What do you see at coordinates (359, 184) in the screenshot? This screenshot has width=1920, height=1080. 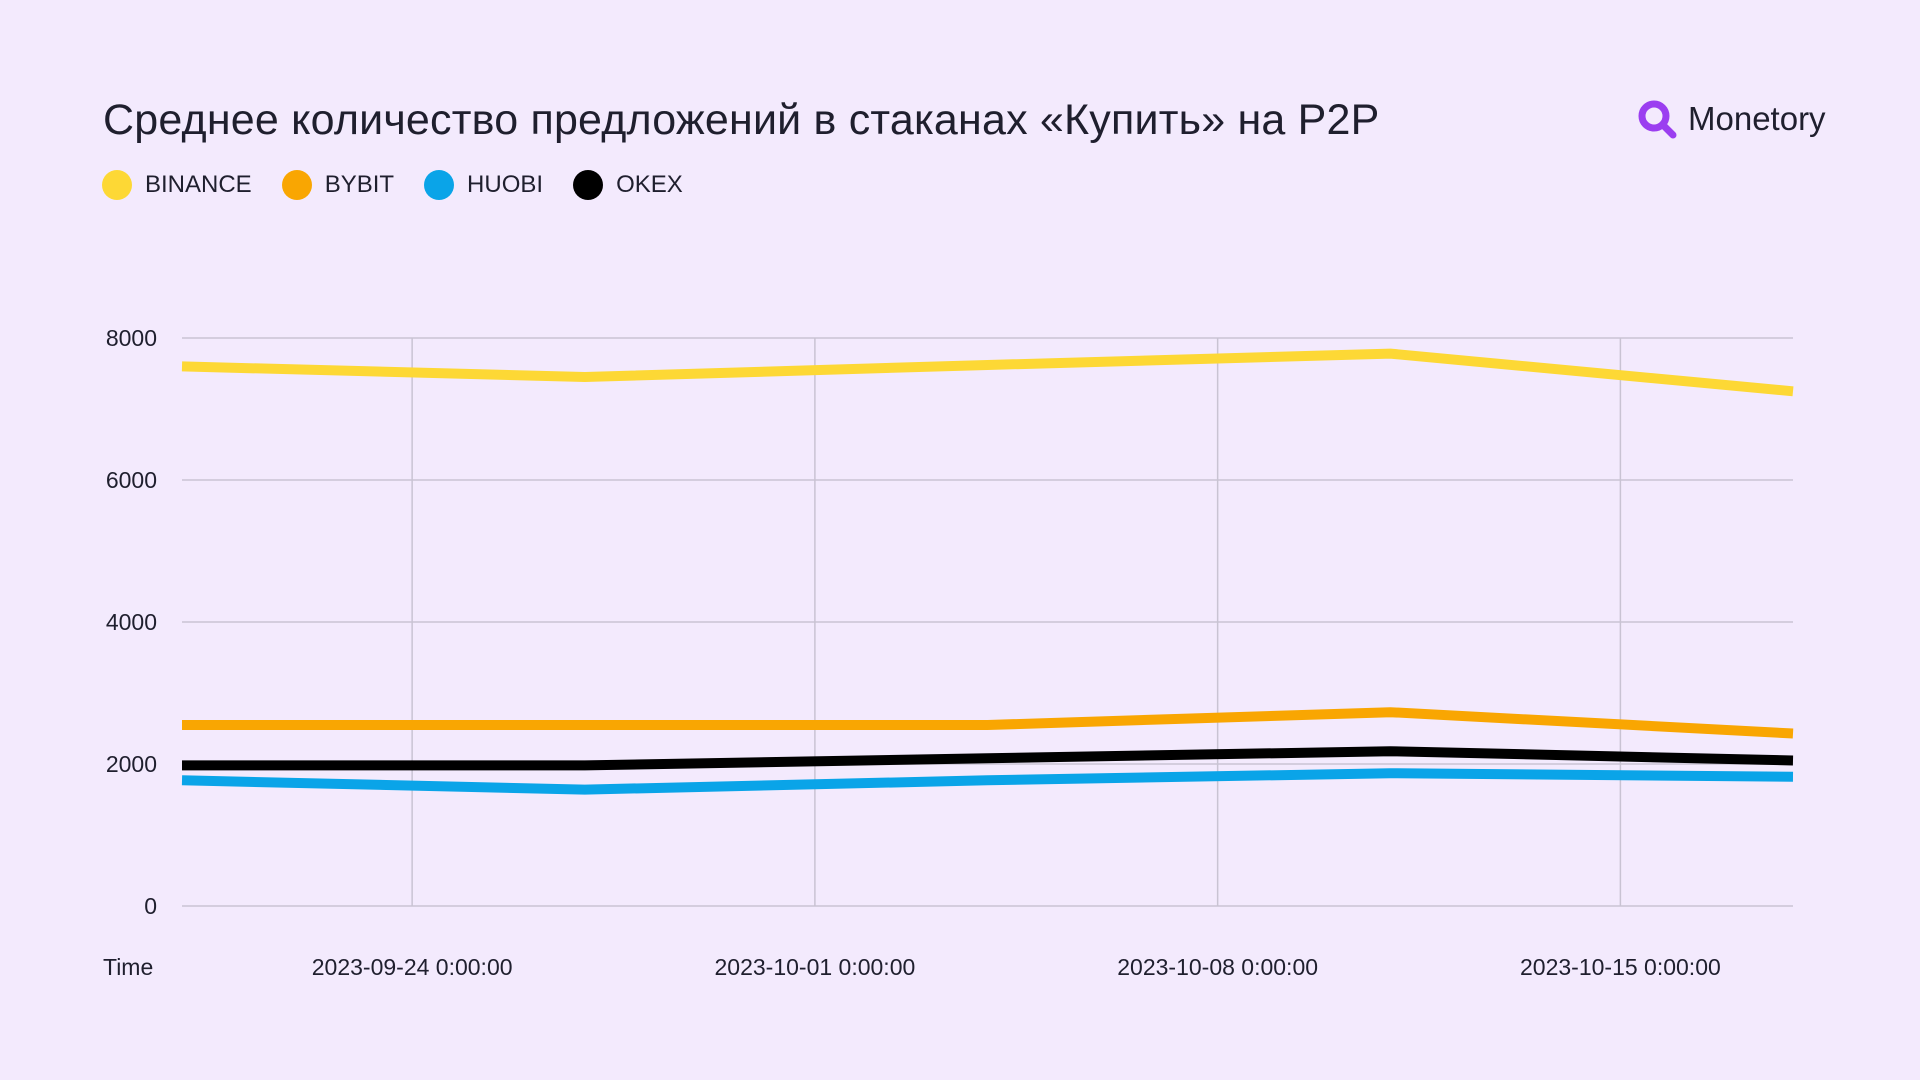 I see `legend-label: BYBIT` at bounding box center [359, 184].